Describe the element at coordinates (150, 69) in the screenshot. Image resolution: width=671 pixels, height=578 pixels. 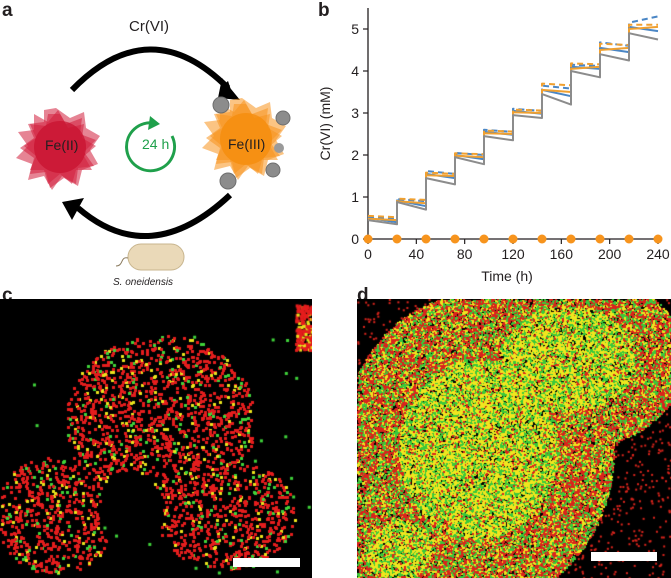
I see `oxidation-arrow` at that location.